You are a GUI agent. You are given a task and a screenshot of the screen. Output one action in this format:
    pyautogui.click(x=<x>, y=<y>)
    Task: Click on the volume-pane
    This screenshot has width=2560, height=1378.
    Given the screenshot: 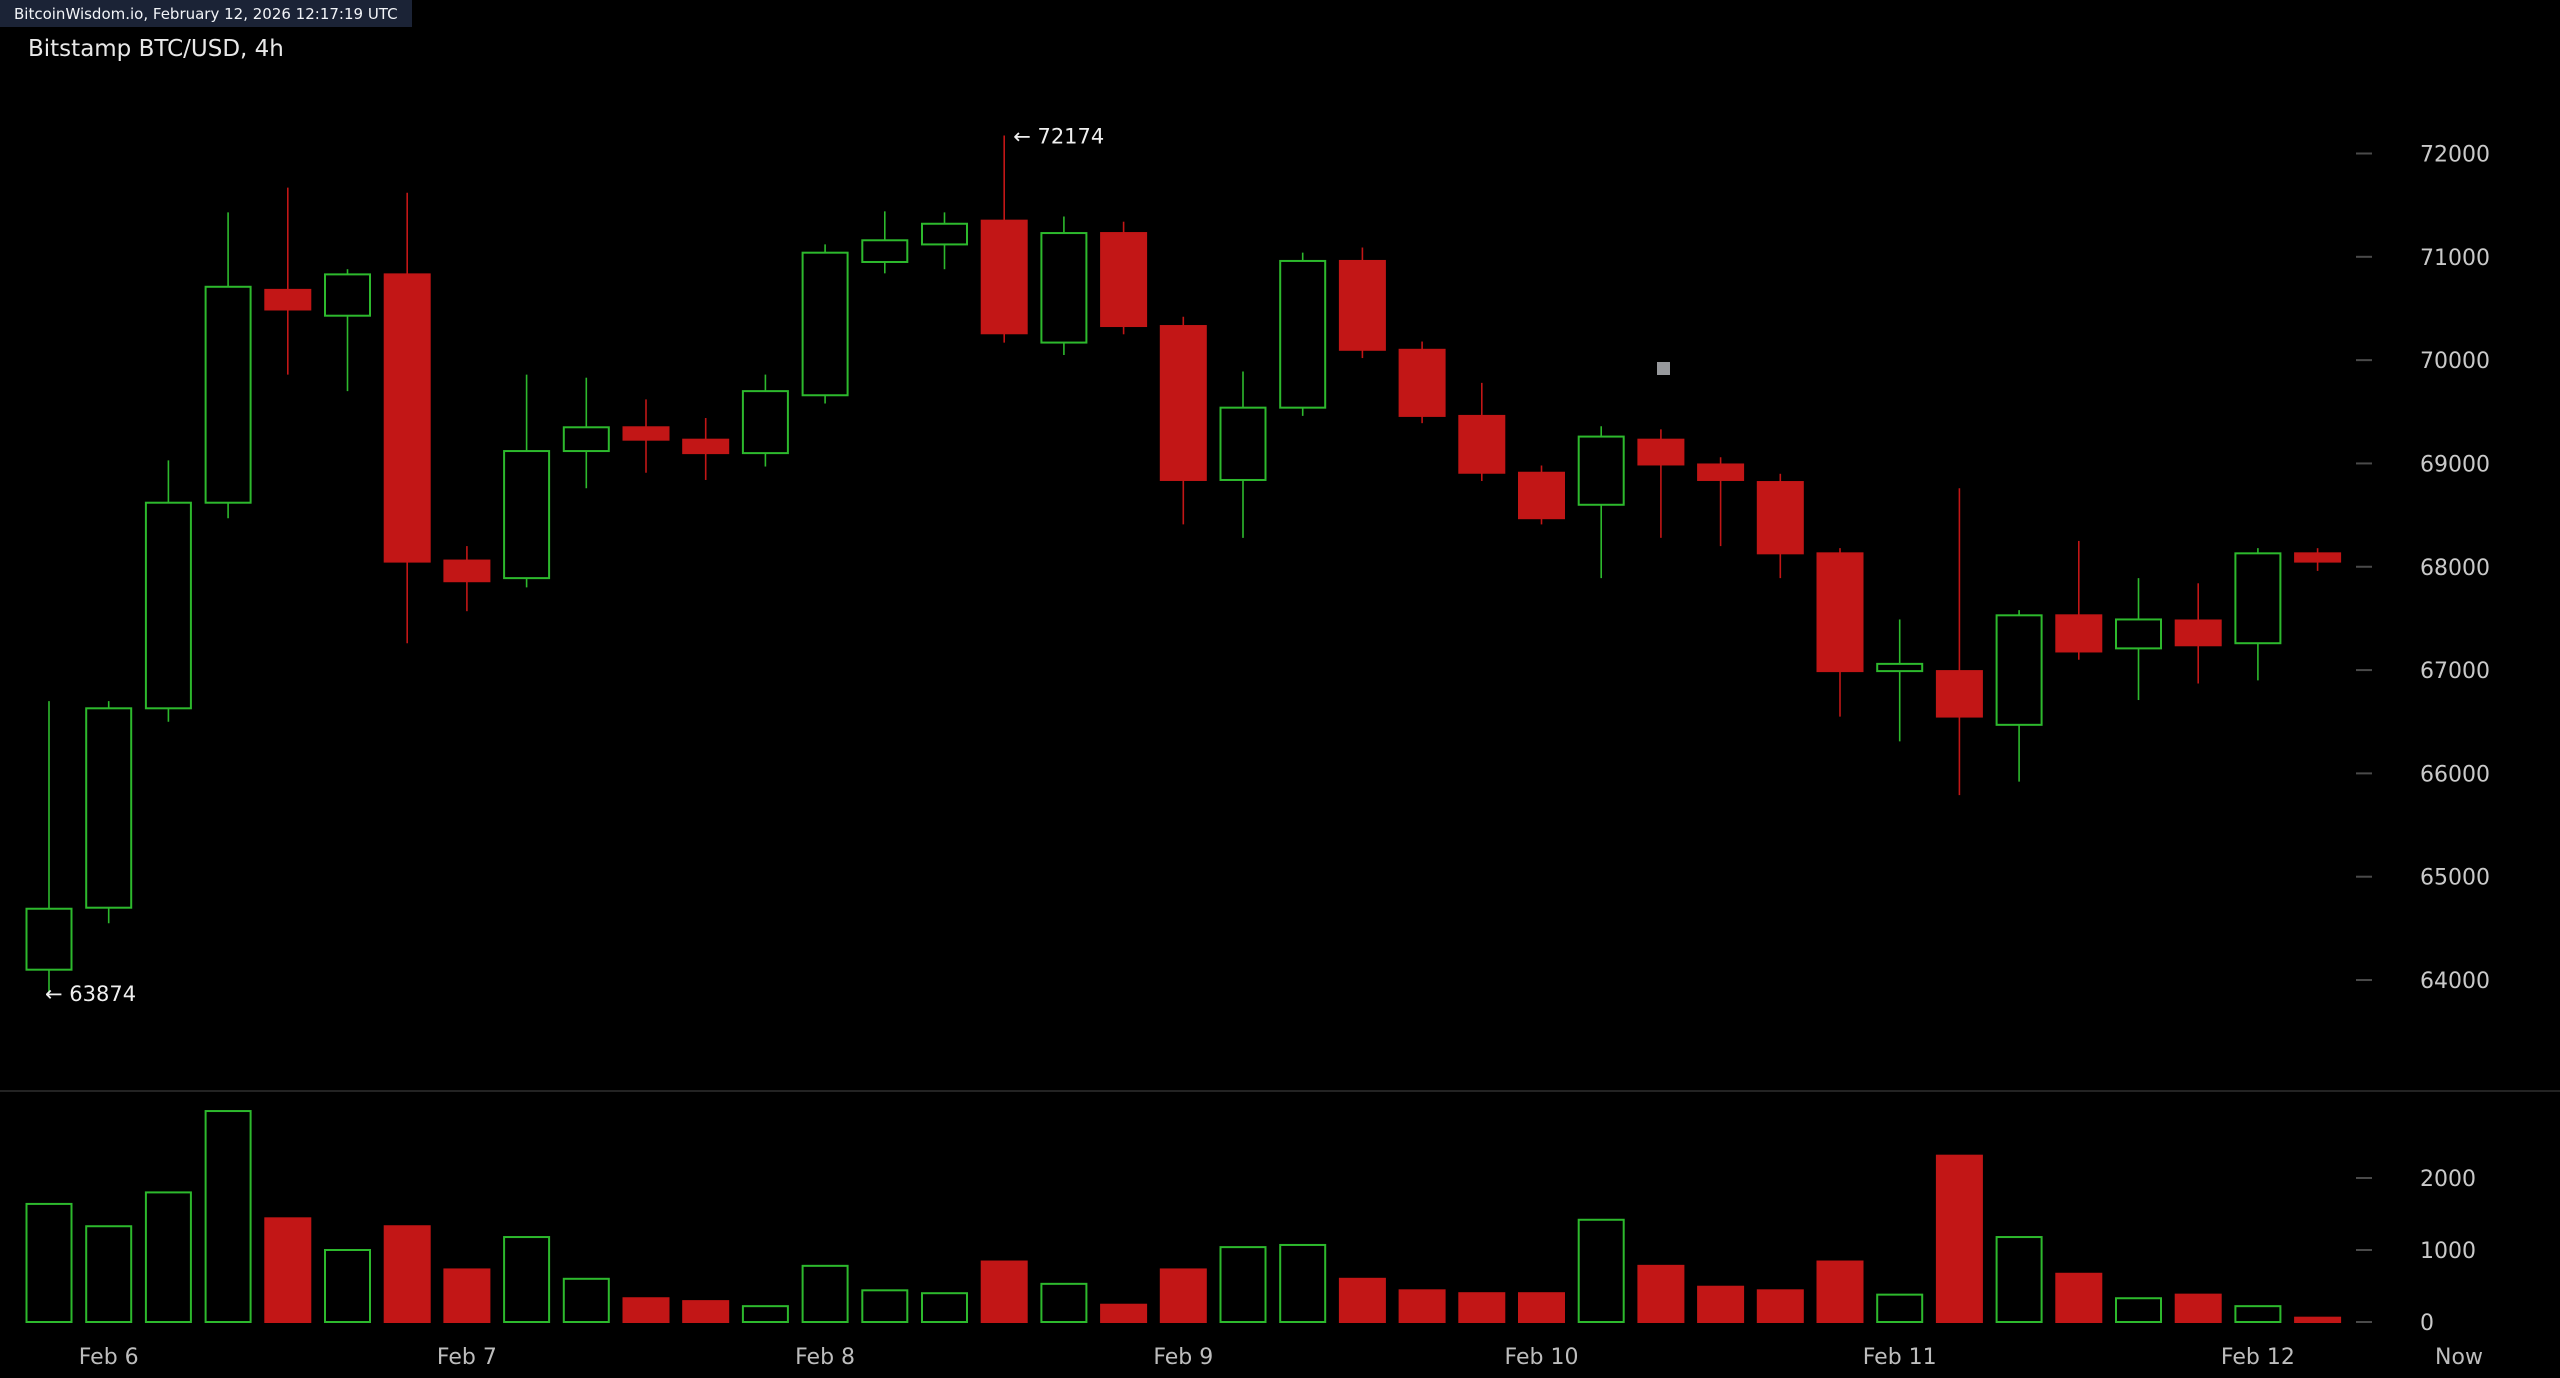 What is the action you would take?
    pyautogui.click(x=1183, y=1217)
    